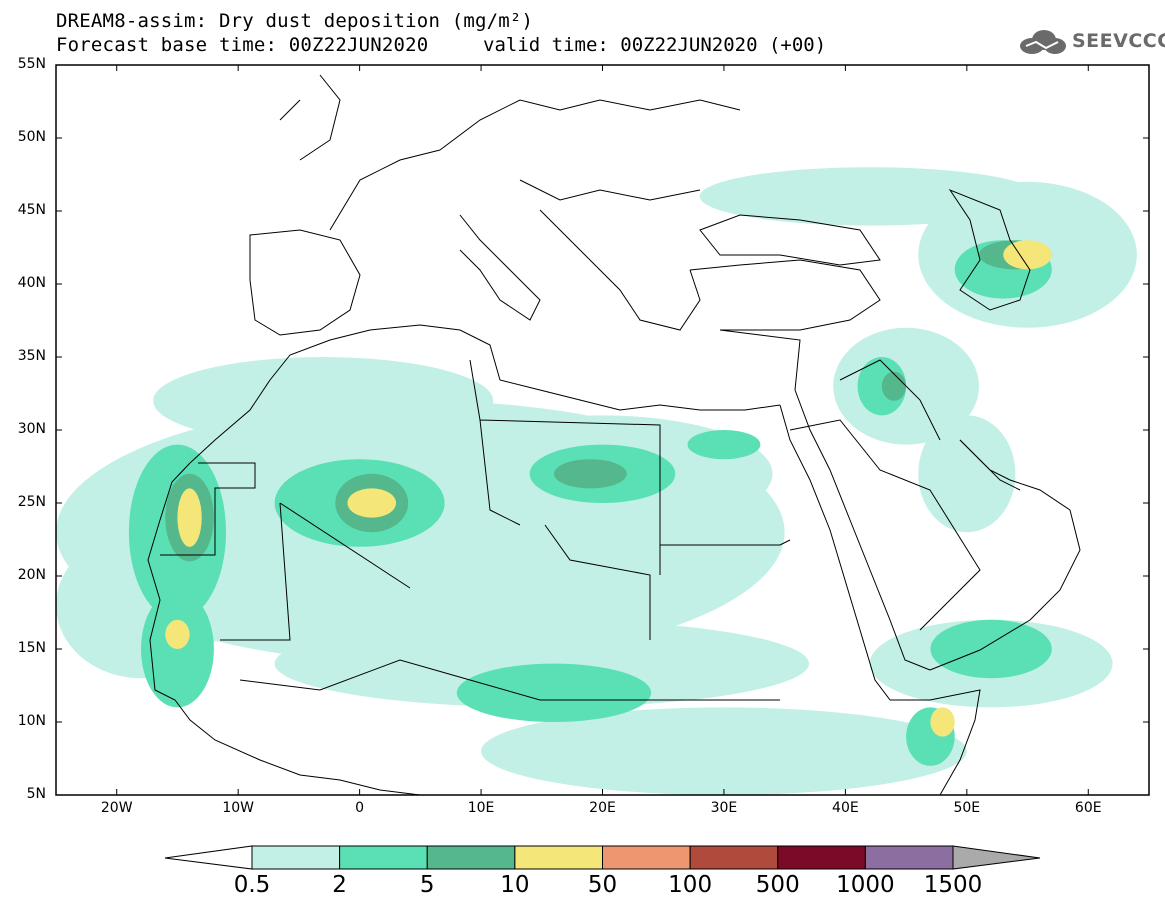 This screenshot has width=1165, height=907. Describe the element at coordinates (500, 267) in the screenshot. I see `coastline-italy` at that location.